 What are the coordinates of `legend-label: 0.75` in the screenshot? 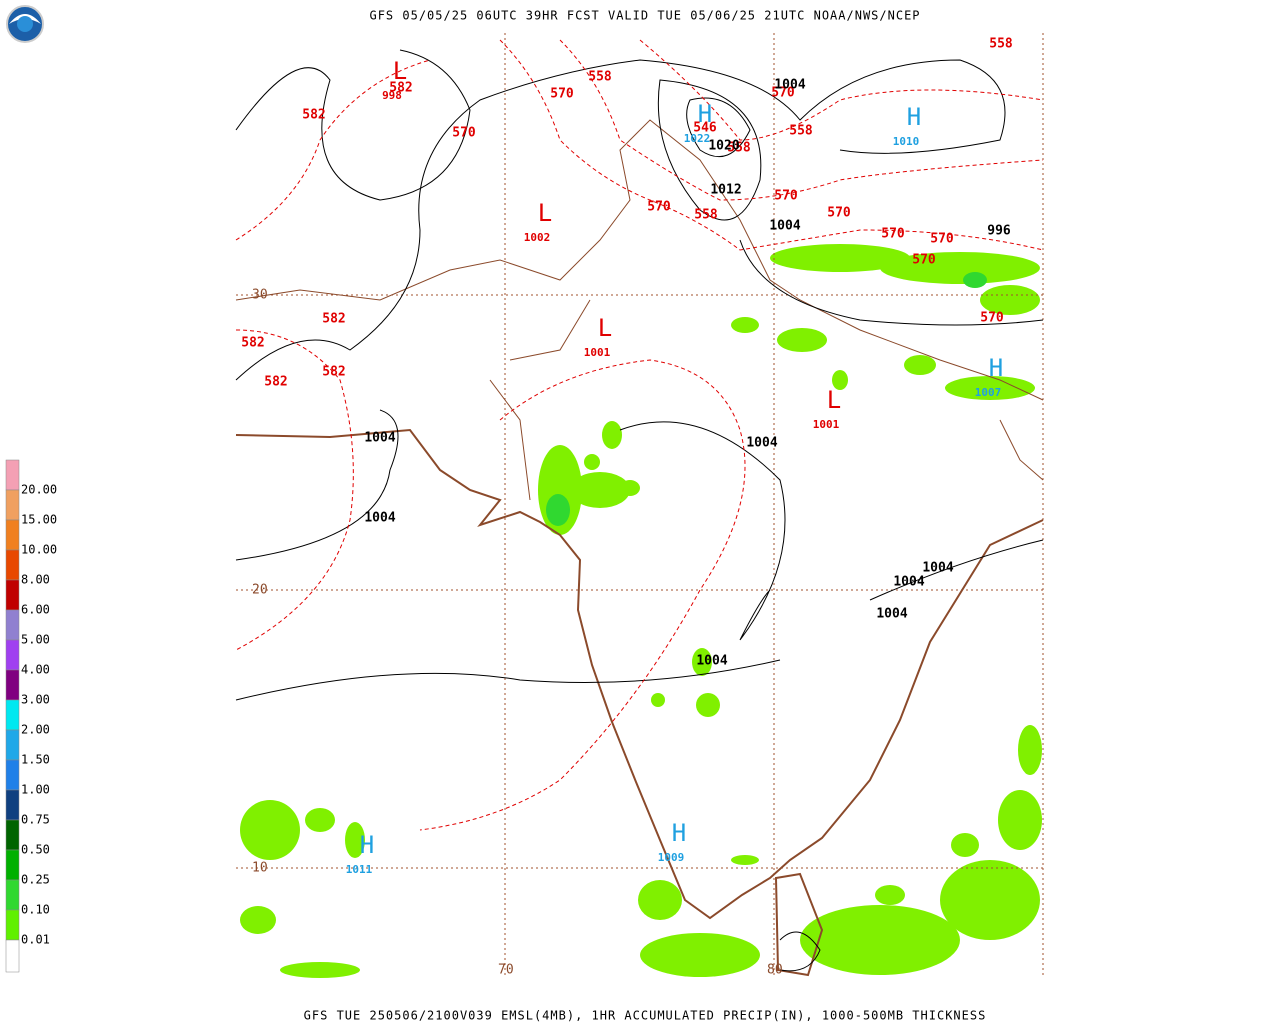 It's located at (35, 820).